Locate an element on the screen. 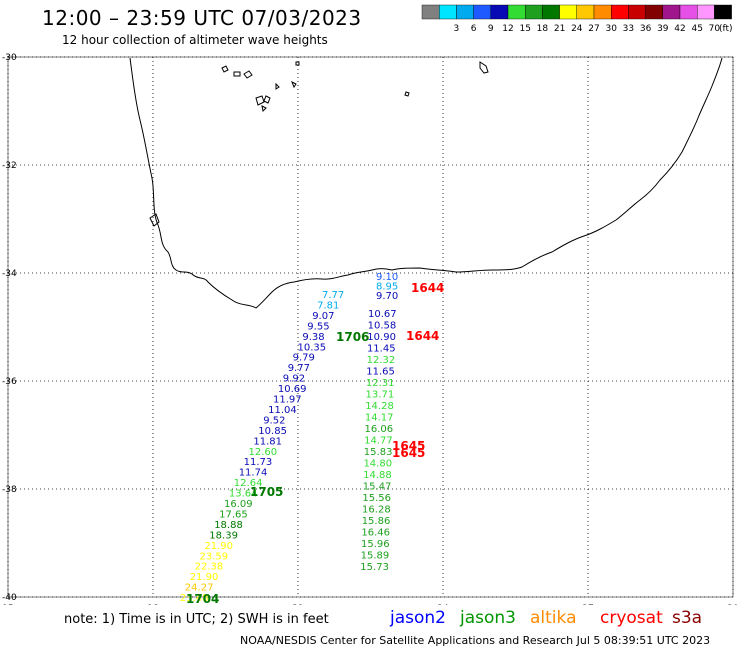 The width and height of the screenshot is (740, 650). color-bin-label: 18 is located at coordinates (543, 29).